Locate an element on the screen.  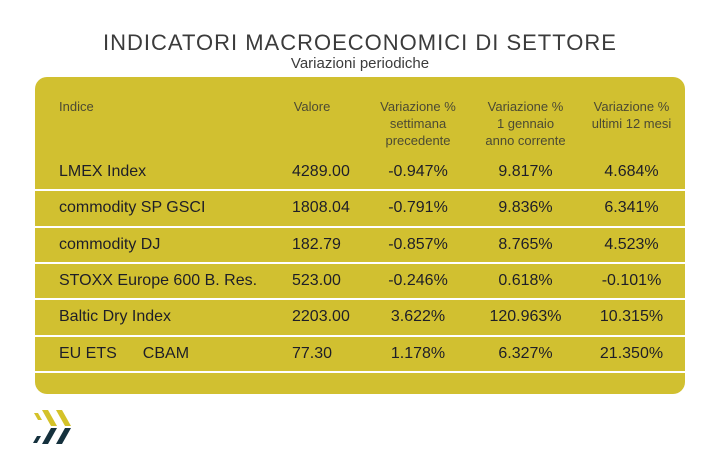
index-name-cell: commodity SP GSCI is located at coordinates (148, 208).